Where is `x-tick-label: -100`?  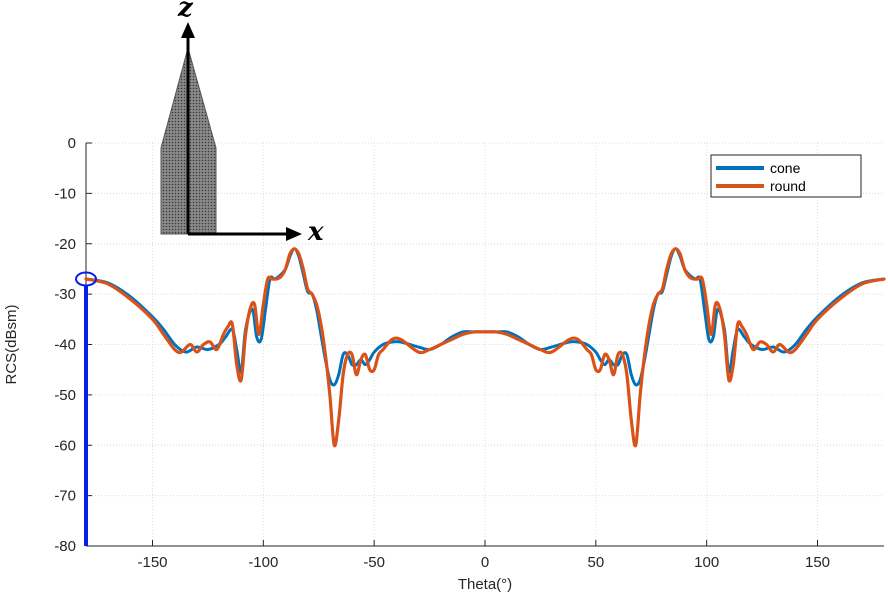
x-tick-label: -100 is located at coordinates (263, 562).